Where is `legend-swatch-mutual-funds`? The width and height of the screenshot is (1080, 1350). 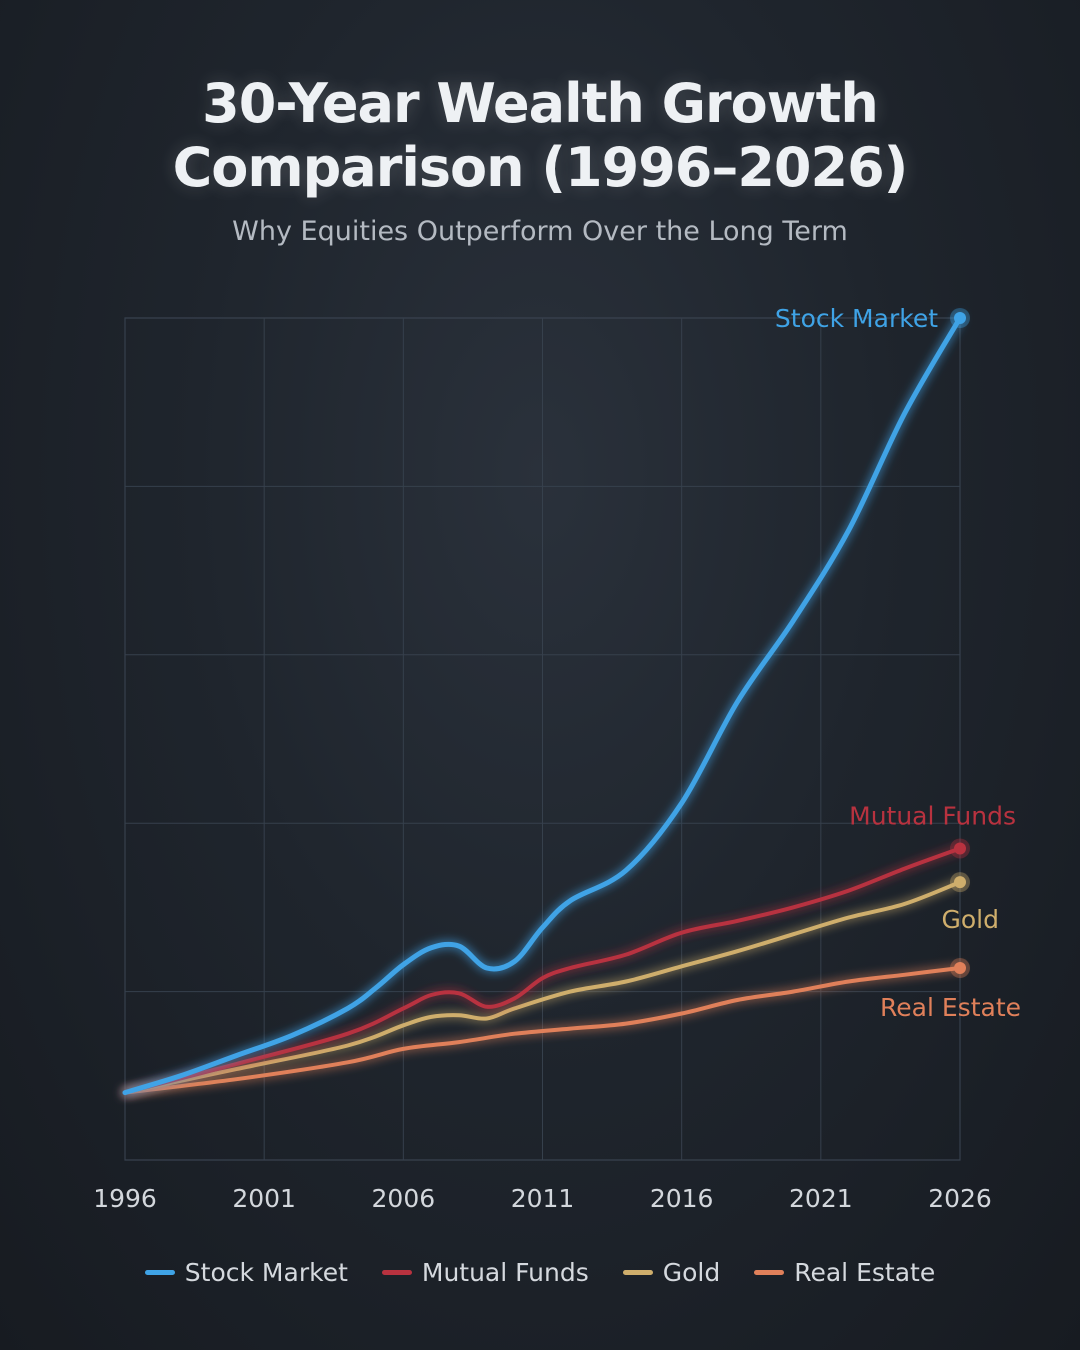 legend-swatch-mutual-funds is located at coordinates (396, 1272).